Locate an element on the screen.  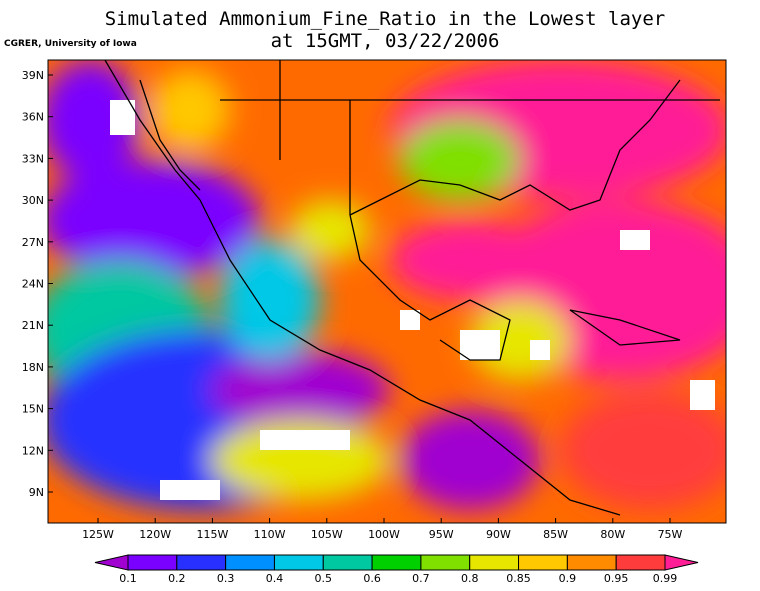
colorbar-label: 0.7 is located at coordinates (421, 578).